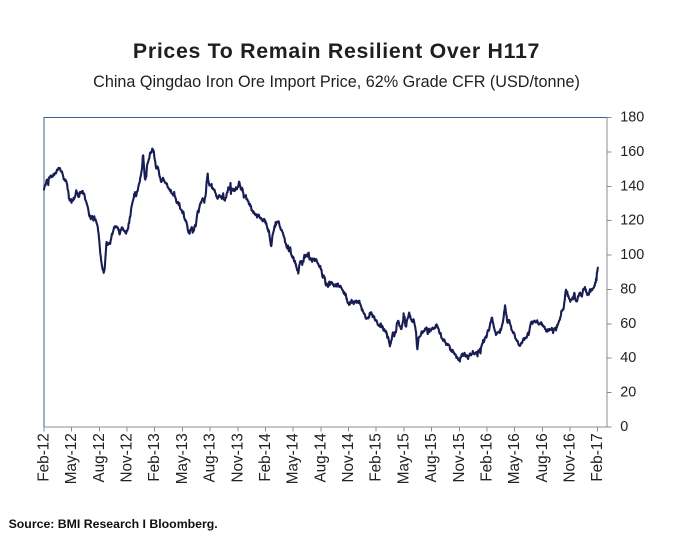  What do you see at coordinates (127, 457) in the screenshot?
I see `svg-text: Nov-12` at bounding box center [127, 457].